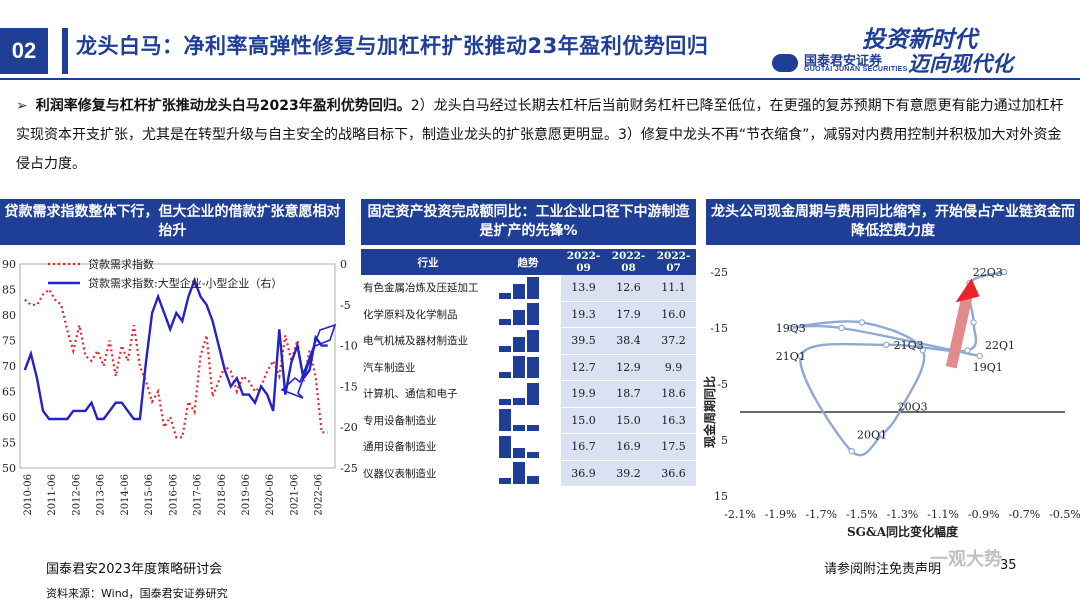 This screenshot has width=1080, height=605. Describe the element at coordinates (528, 262) in the screenshot. I see `col-trend: 趋势` at that location.